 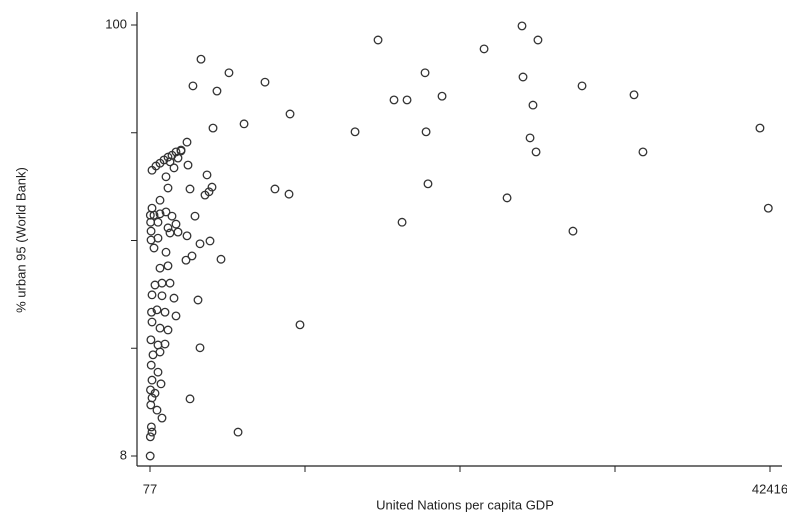 What do you see at coordinates (20, 240) in the screenshot?
I see `y-axis-title: % urban 95 (World Bank)` at bounding box center [20, 240].